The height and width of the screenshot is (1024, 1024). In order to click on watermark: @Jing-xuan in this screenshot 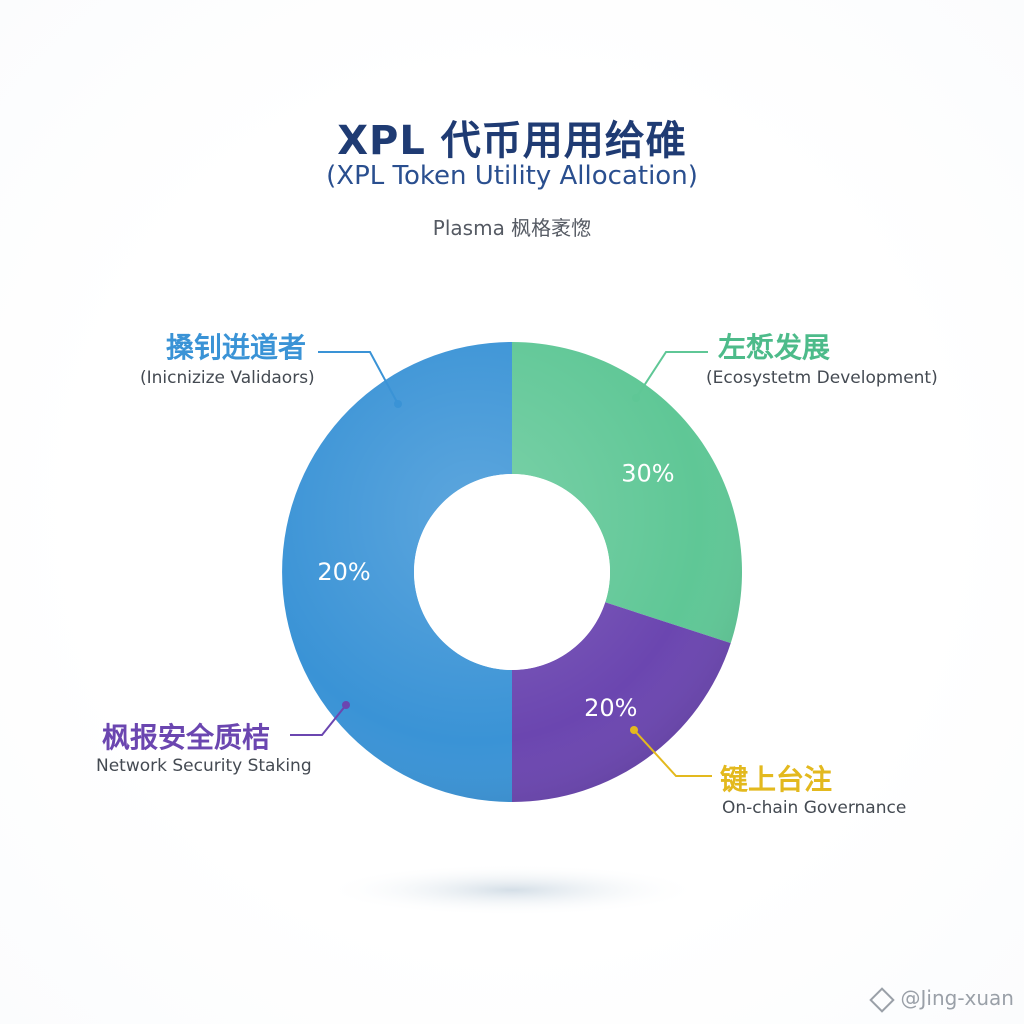, I will do `click(941, 999)`.